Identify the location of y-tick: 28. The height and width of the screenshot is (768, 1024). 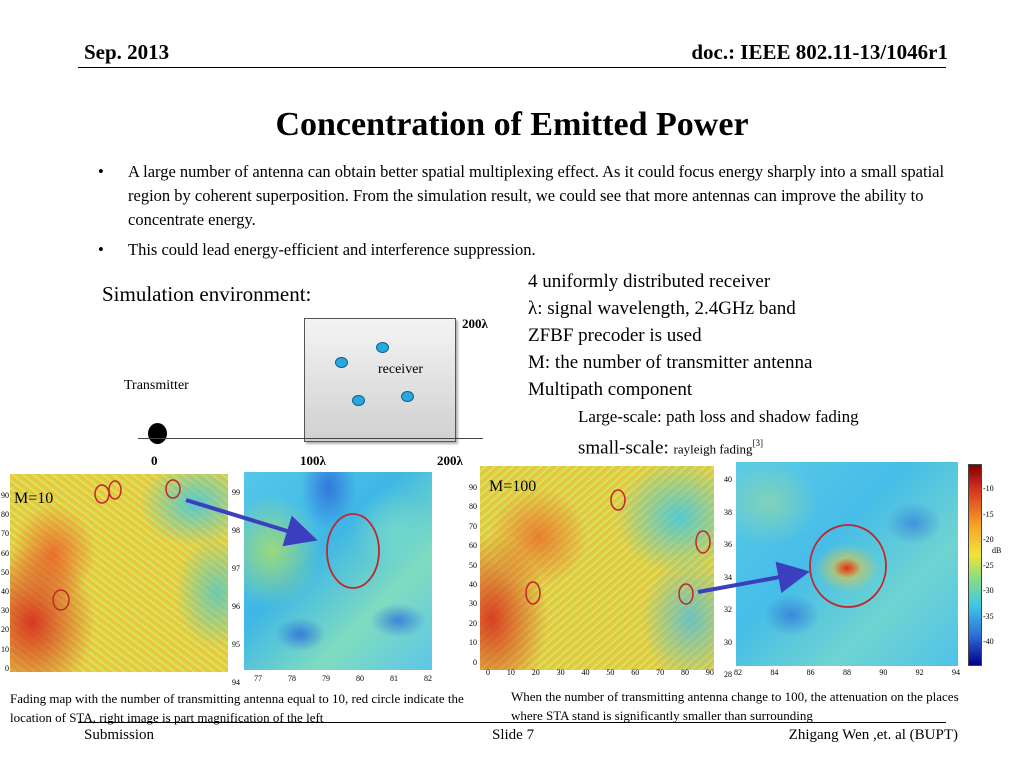
(728, 674).